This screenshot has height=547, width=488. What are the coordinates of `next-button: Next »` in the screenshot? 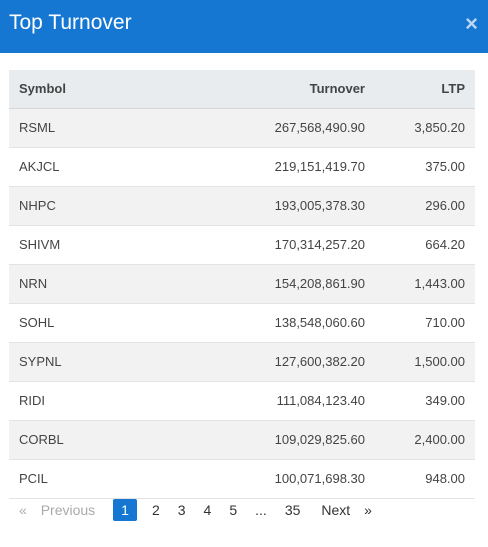 It's located at (340, 510).